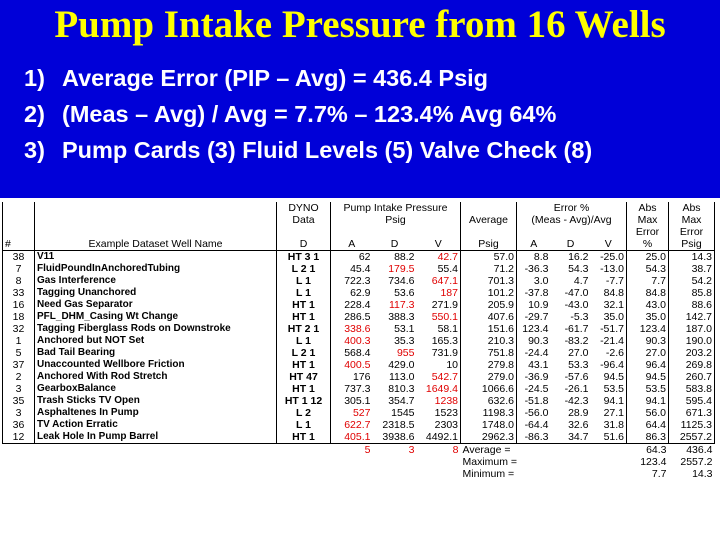 The height and width of the screenshot is (540, 720). Describe the element at coordinates (401, 365) in the screenshot. I see `row-pip-d: 429.0` at that location.